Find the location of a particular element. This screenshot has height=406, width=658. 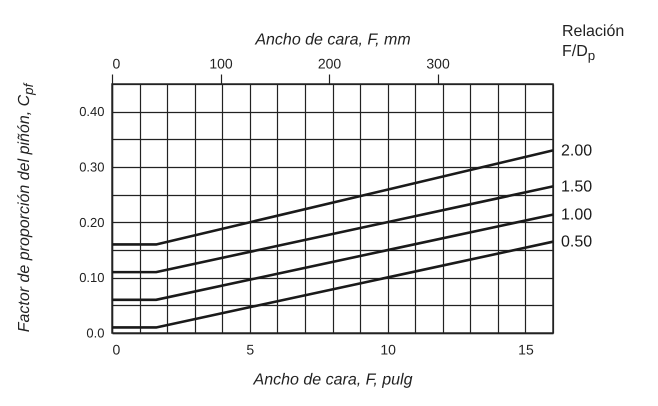

x2-tick-label: 0 is located at coordinates (116, 64).